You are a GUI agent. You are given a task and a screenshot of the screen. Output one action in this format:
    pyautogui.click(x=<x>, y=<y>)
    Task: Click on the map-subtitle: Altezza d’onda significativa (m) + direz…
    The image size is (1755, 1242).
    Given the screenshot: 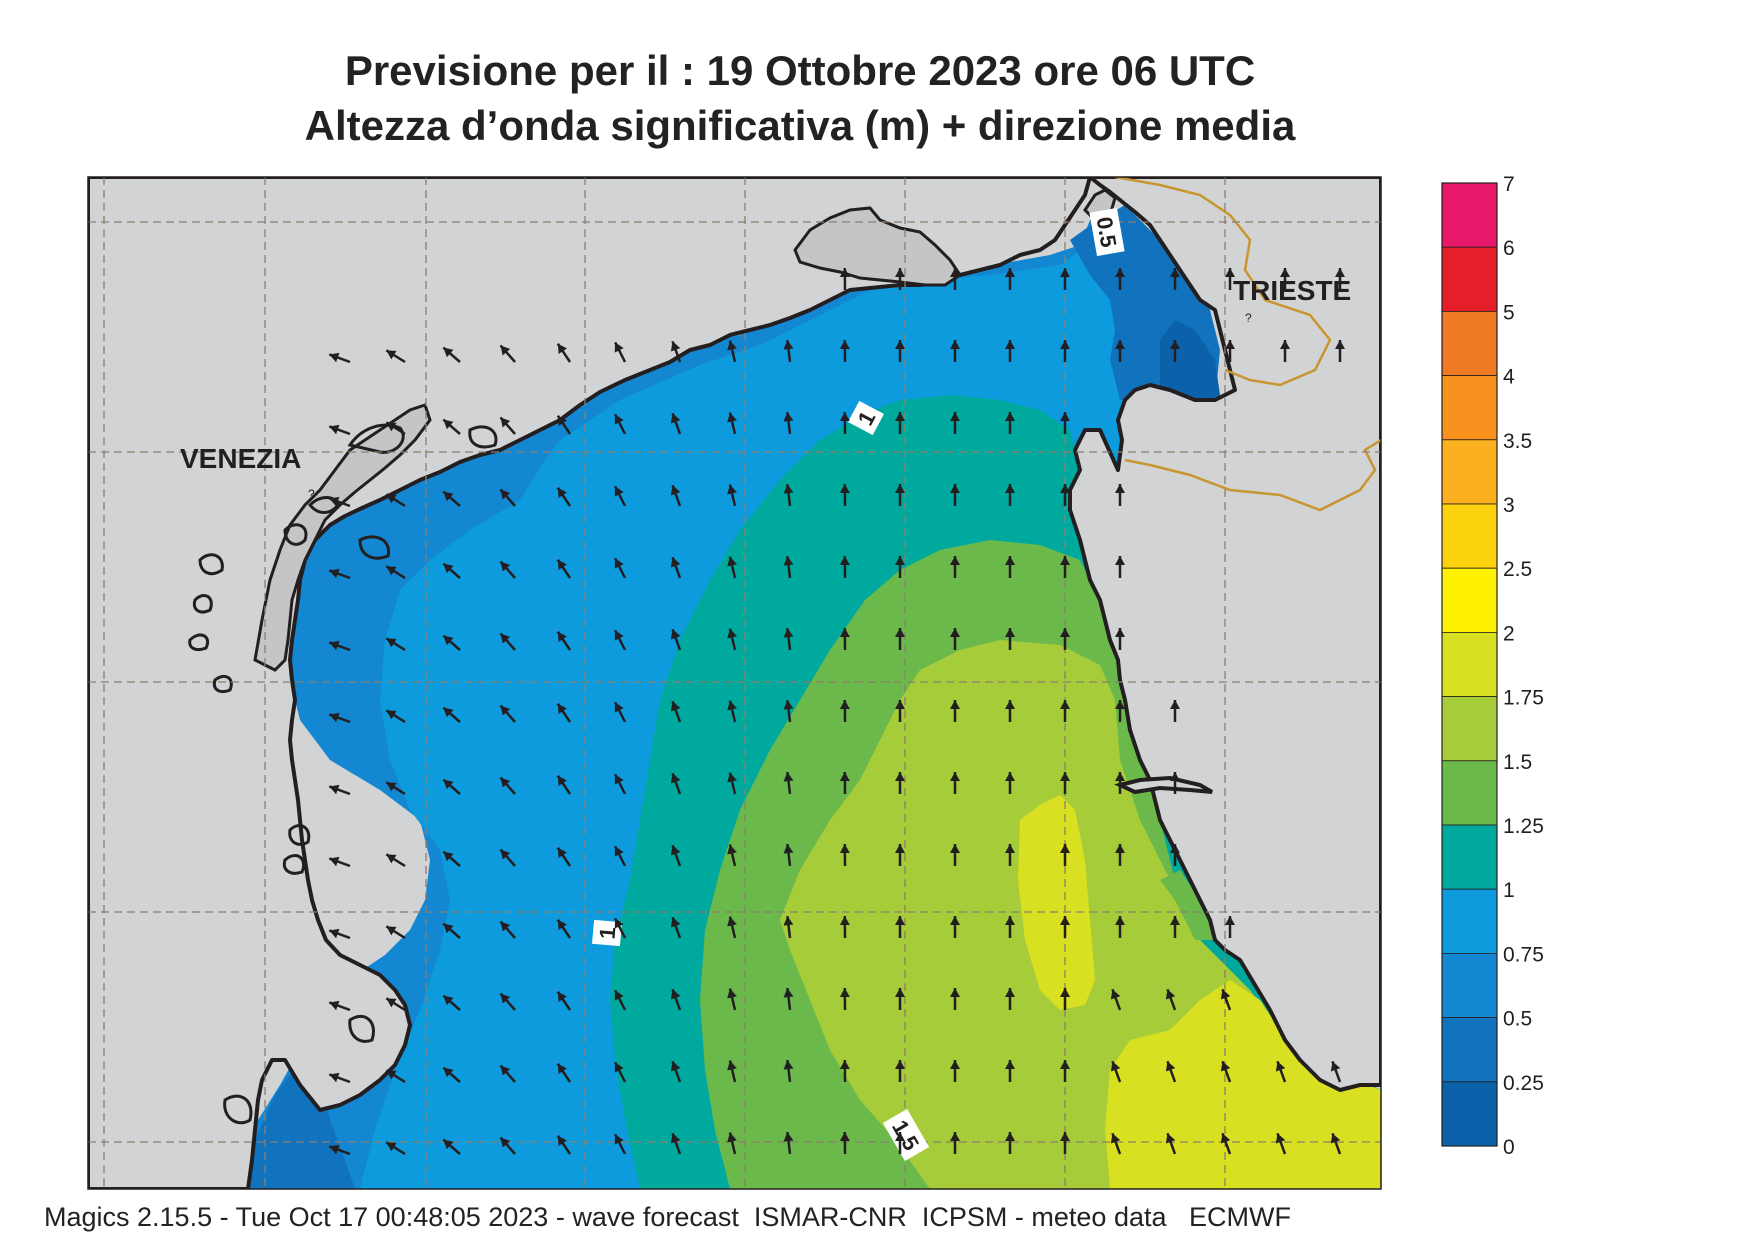 What is the action you would take?
    pyautogui.click(x=800, y=125)
    